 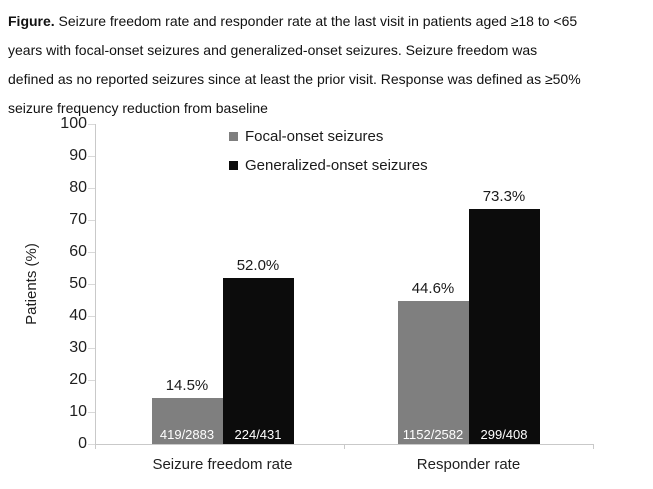 What do you see at coordinates (468, 464) in the screenshot?
I see `x-category-label: Responder rate` at bounding box center [468, 464].